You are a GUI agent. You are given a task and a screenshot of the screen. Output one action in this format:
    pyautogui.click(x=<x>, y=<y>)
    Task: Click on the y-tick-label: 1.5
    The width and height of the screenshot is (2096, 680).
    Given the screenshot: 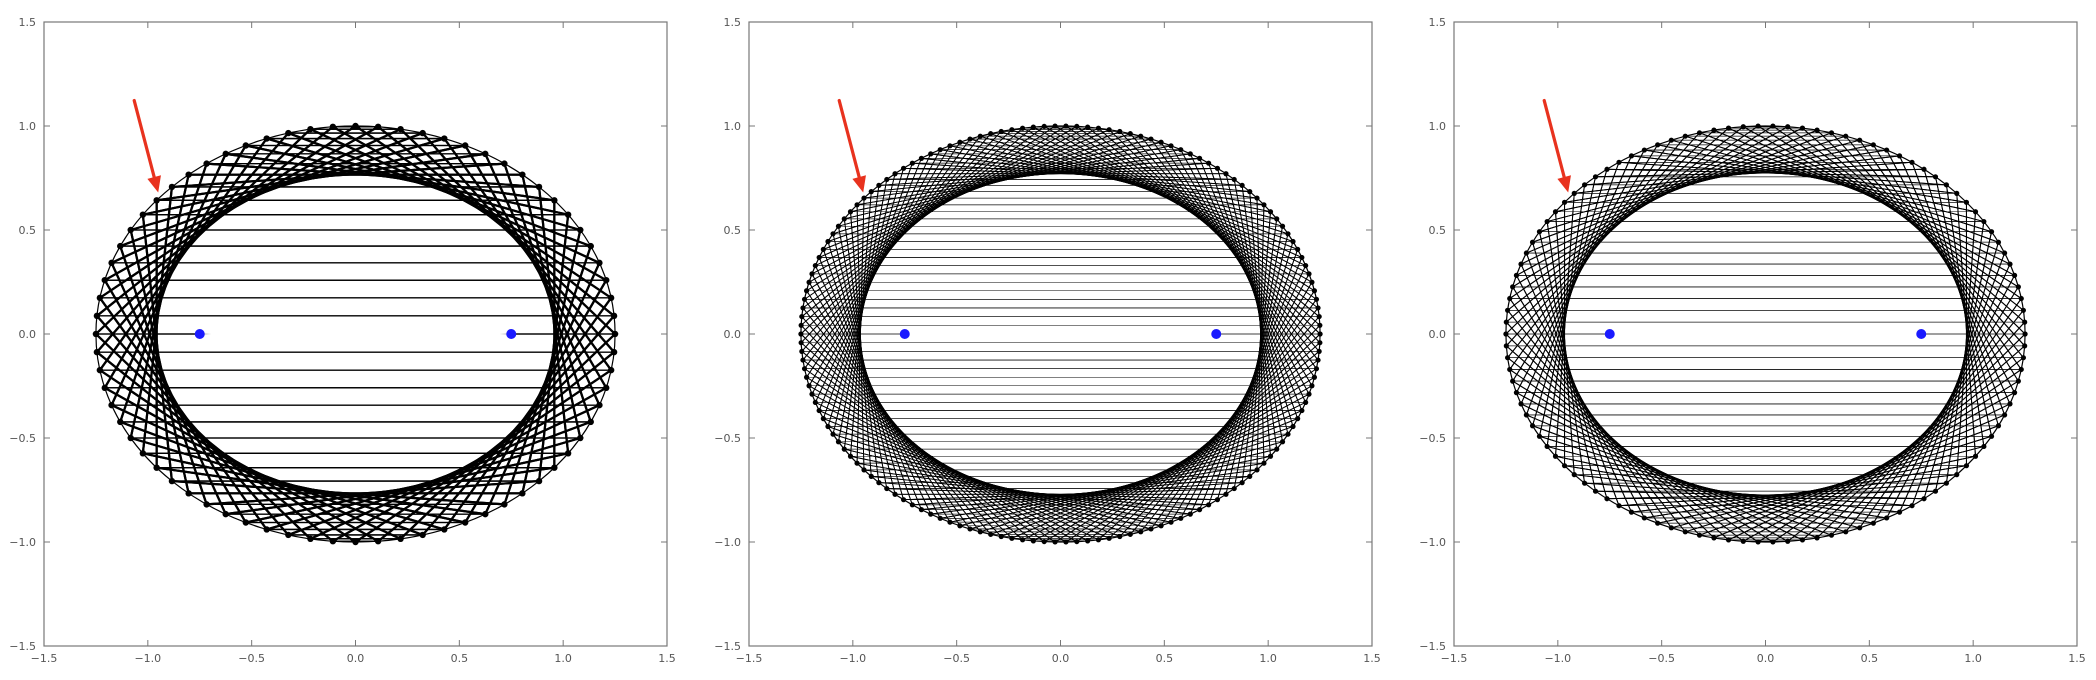 What is the action you would take?
    pyautogui.click(x=733, y=22)
    